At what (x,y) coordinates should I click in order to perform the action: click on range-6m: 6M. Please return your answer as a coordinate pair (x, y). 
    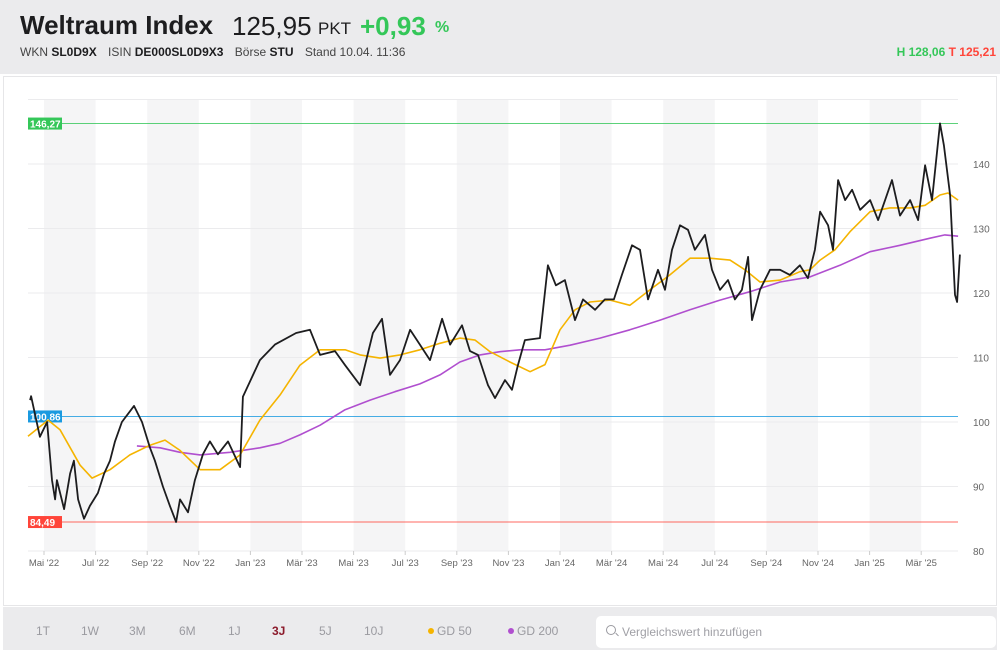
    Looking at the image, I should click on (187, 631).